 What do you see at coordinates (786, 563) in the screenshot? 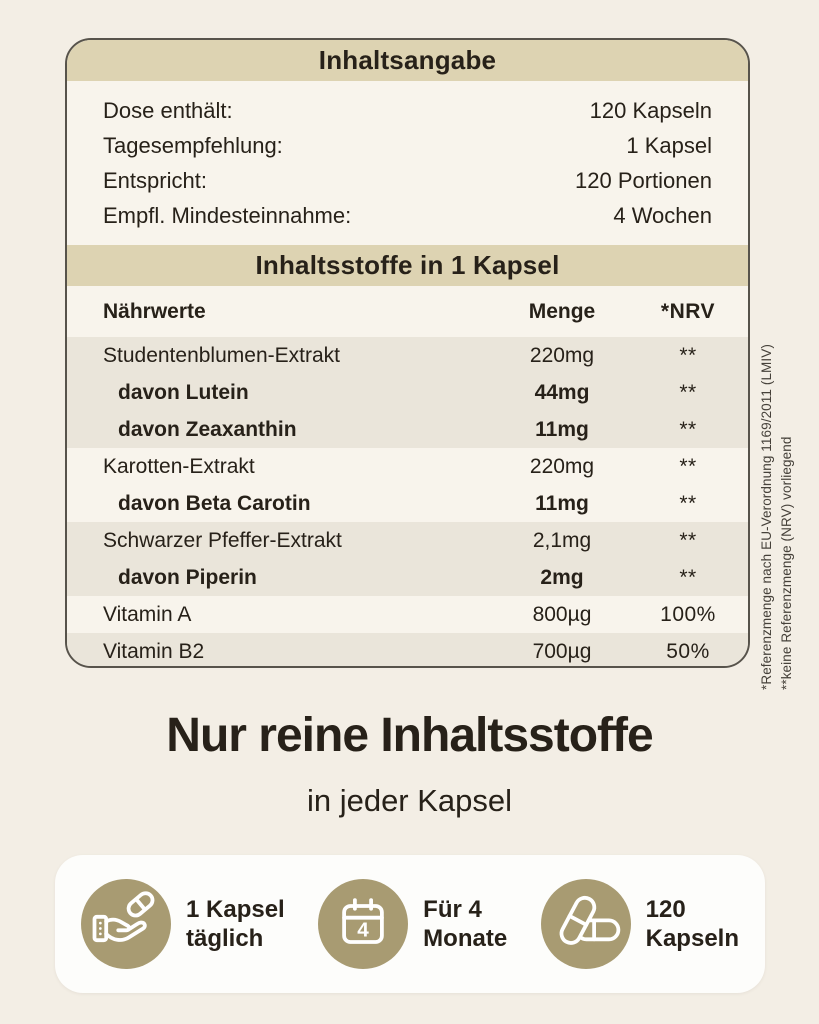
I see `footnote-no-nrv: **keine Referenzmenge (NRV) vorliegend` at bounding box center [786, 563].